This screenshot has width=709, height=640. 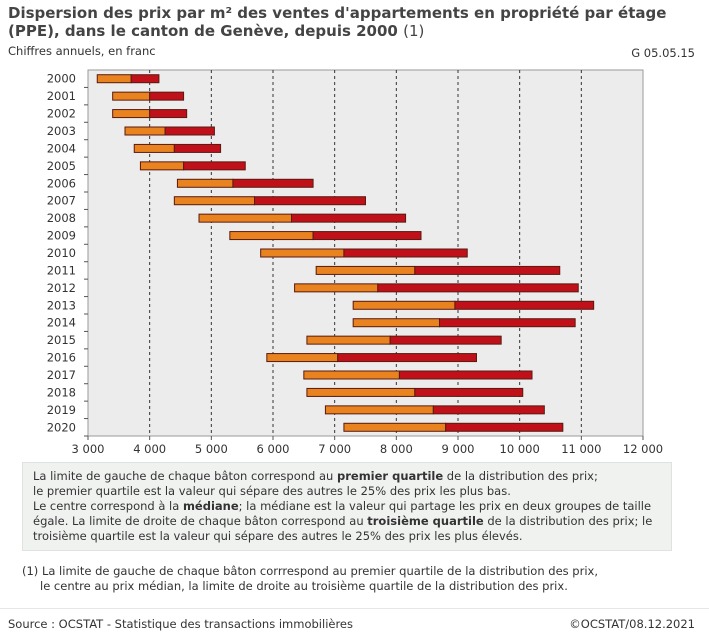 I want to click on bar-q1-median-2004, so click(x=154, y=148).